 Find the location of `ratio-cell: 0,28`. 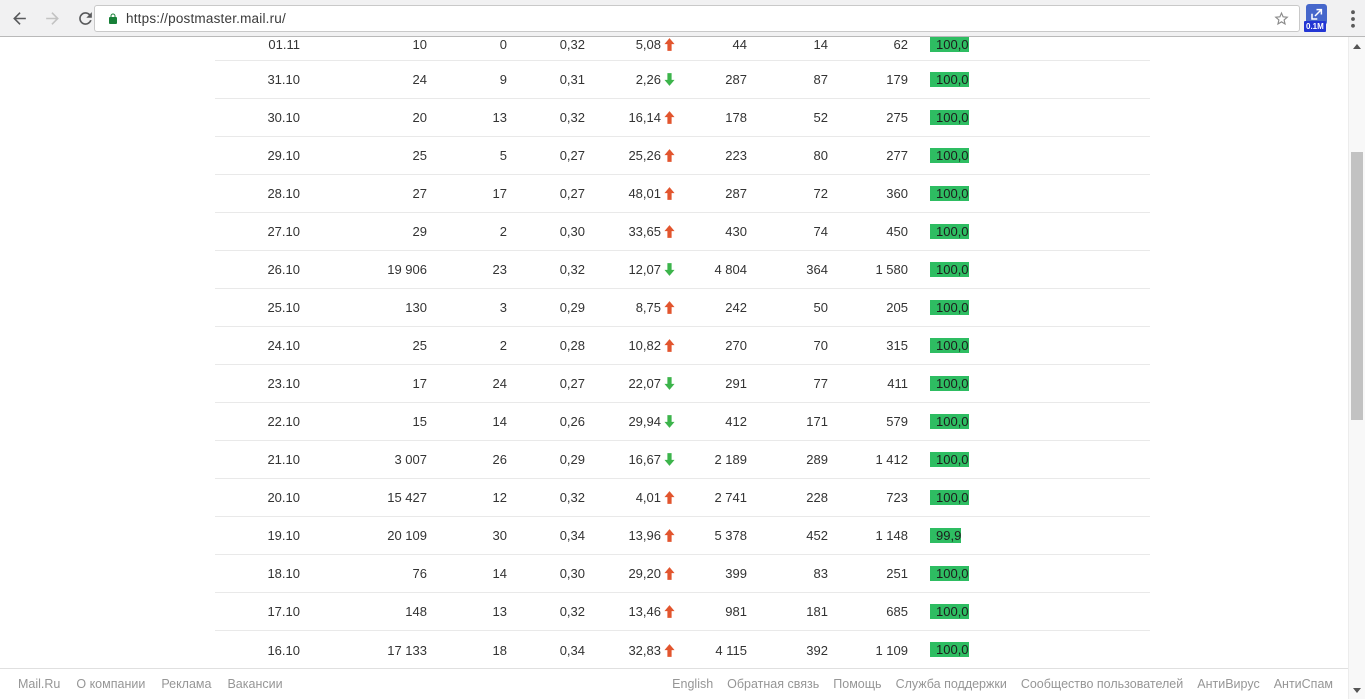

ratio-cell: 0,28 is located at coordinates (572, 345).